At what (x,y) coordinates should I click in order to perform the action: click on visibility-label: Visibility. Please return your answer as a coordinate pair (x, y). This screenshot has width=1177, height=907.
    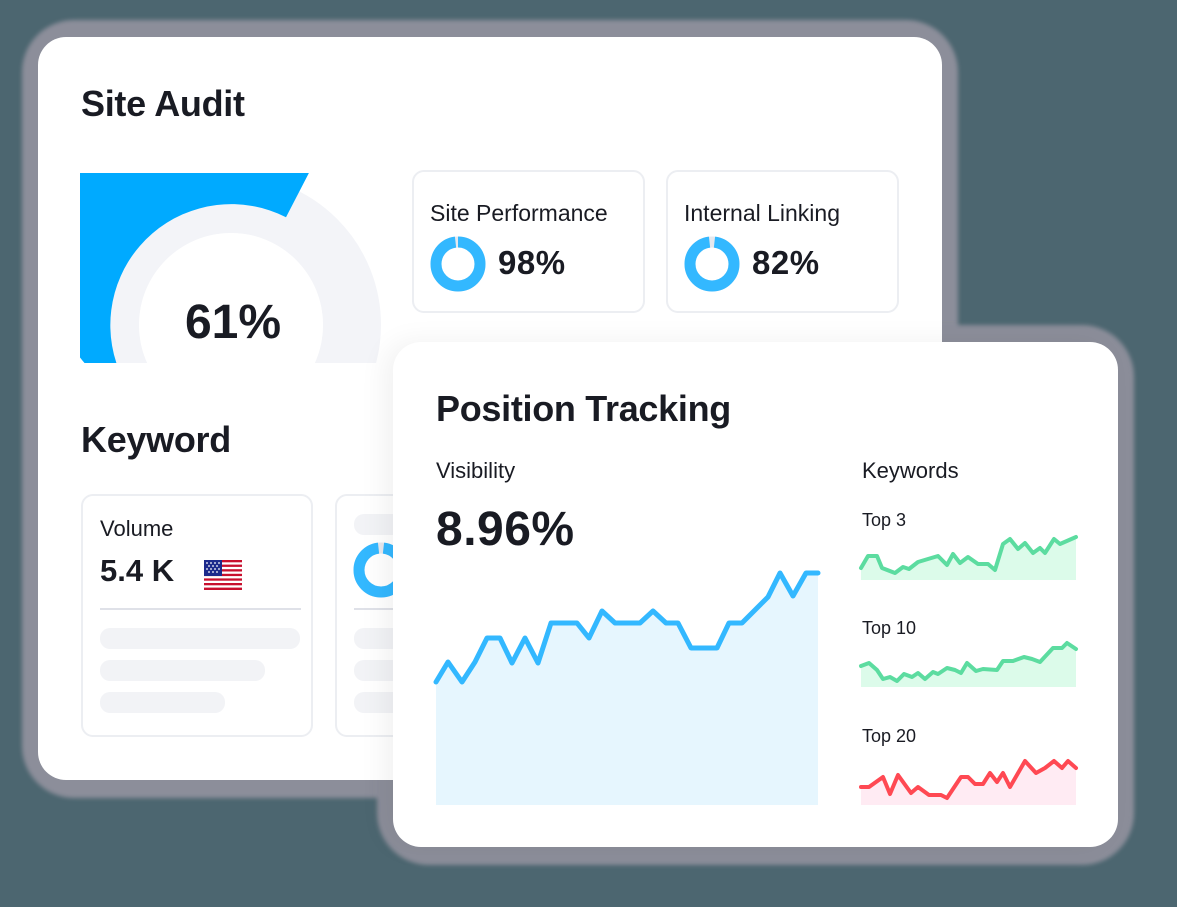
    Looking at the image, I should click on (476, 470).